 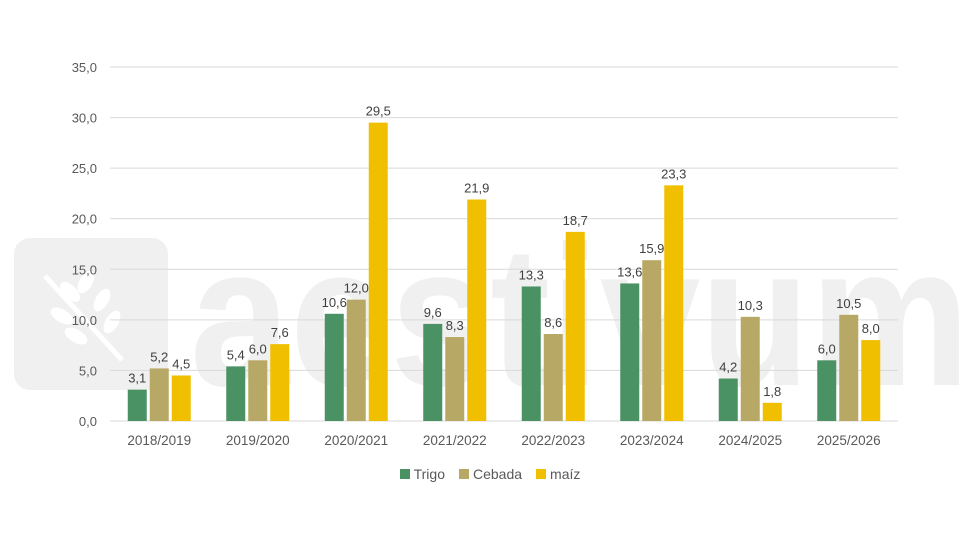 What do you see at coordinates (629, 271) in the screenshot?
I see `data-label: 13,6` at bounding box center [629, 271].